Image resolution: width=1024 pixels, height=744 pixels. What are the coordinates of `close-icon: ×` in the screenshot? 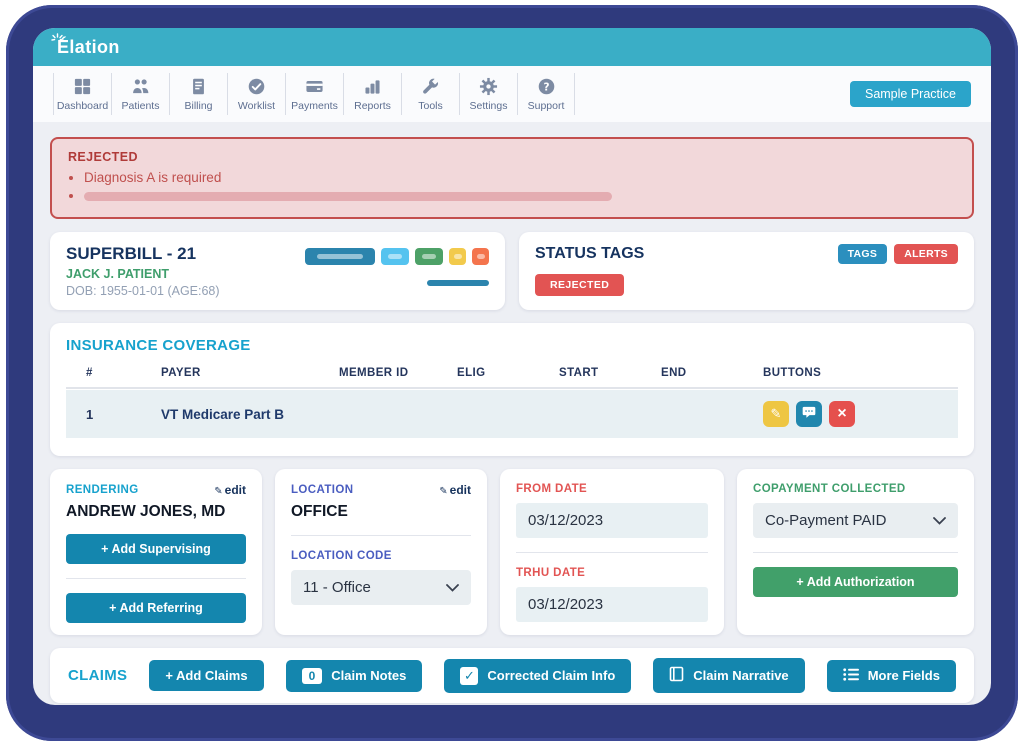 It's located at (842, 413).